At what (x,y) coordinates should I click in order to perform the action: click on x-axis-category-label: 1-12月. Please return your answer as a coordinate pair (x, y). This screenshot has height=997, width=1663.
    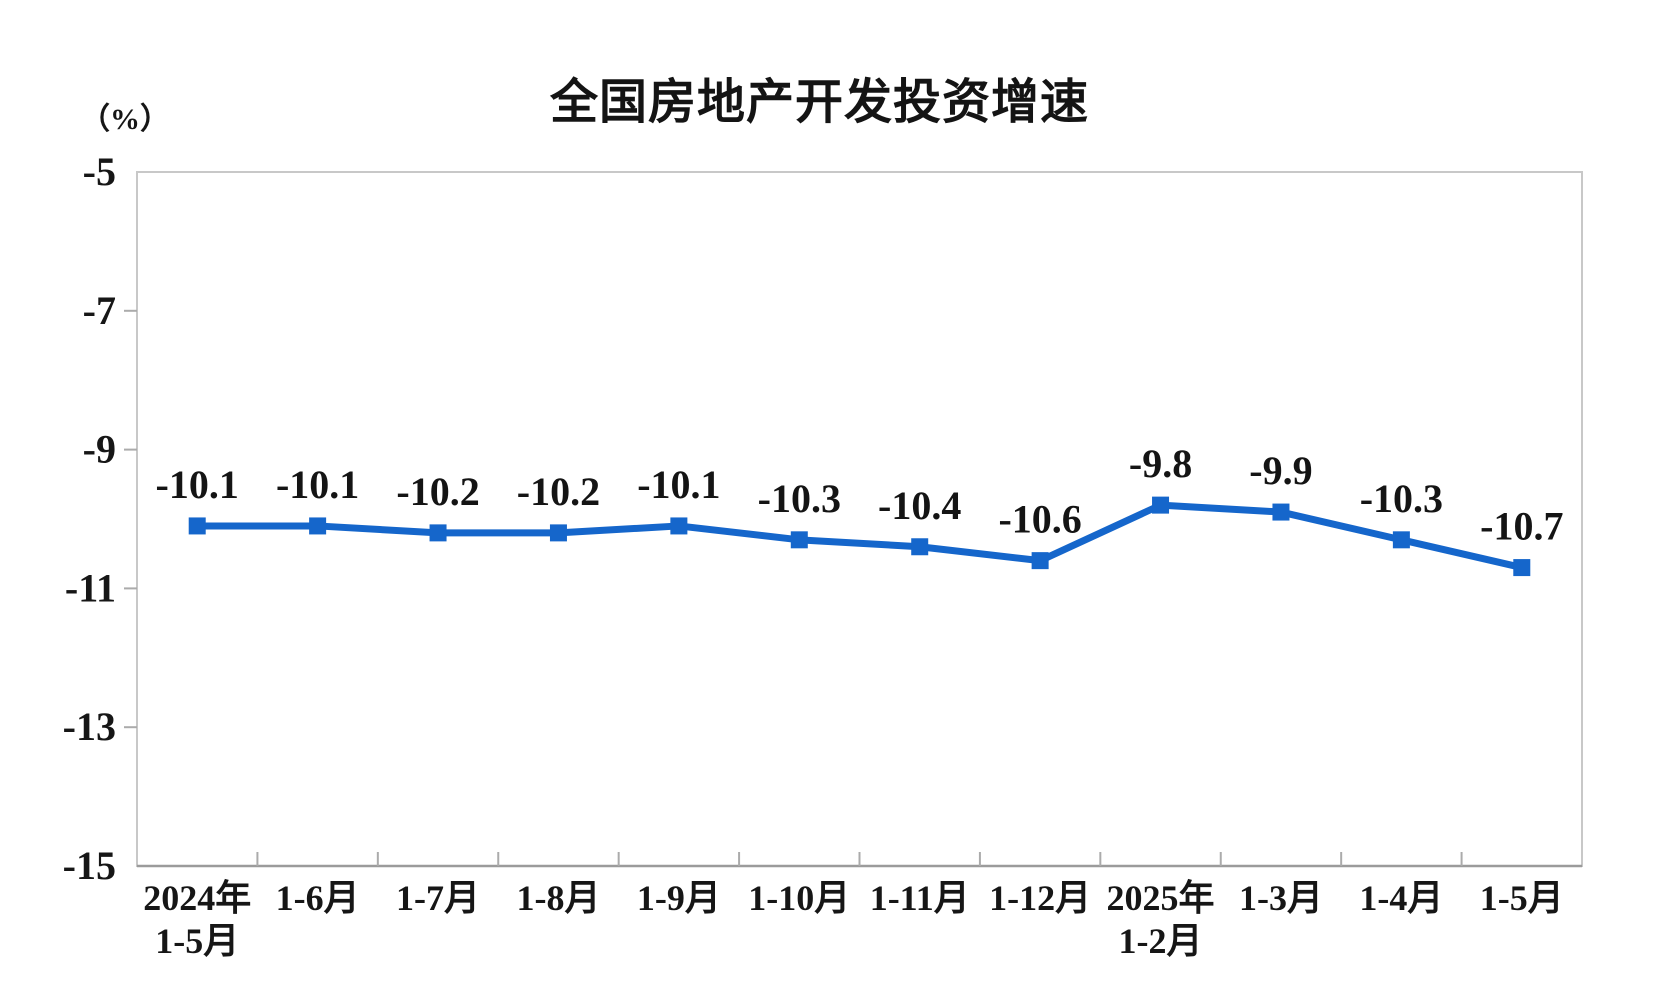
    Looking at the image, I should click on (1040, 898).